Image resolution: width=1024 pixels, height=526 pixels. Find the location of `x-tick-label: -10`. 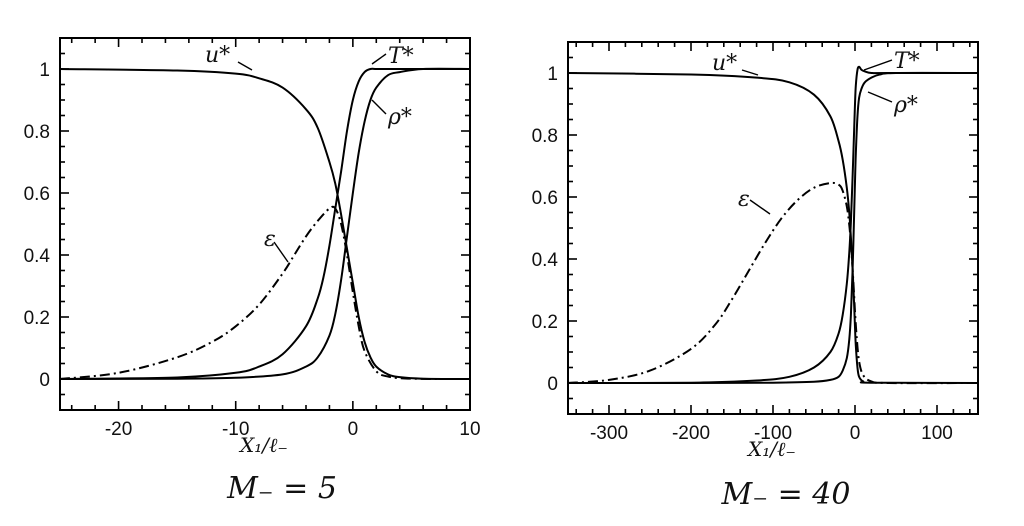

x-tick-label: -10 is located at coordinates (235, 429).